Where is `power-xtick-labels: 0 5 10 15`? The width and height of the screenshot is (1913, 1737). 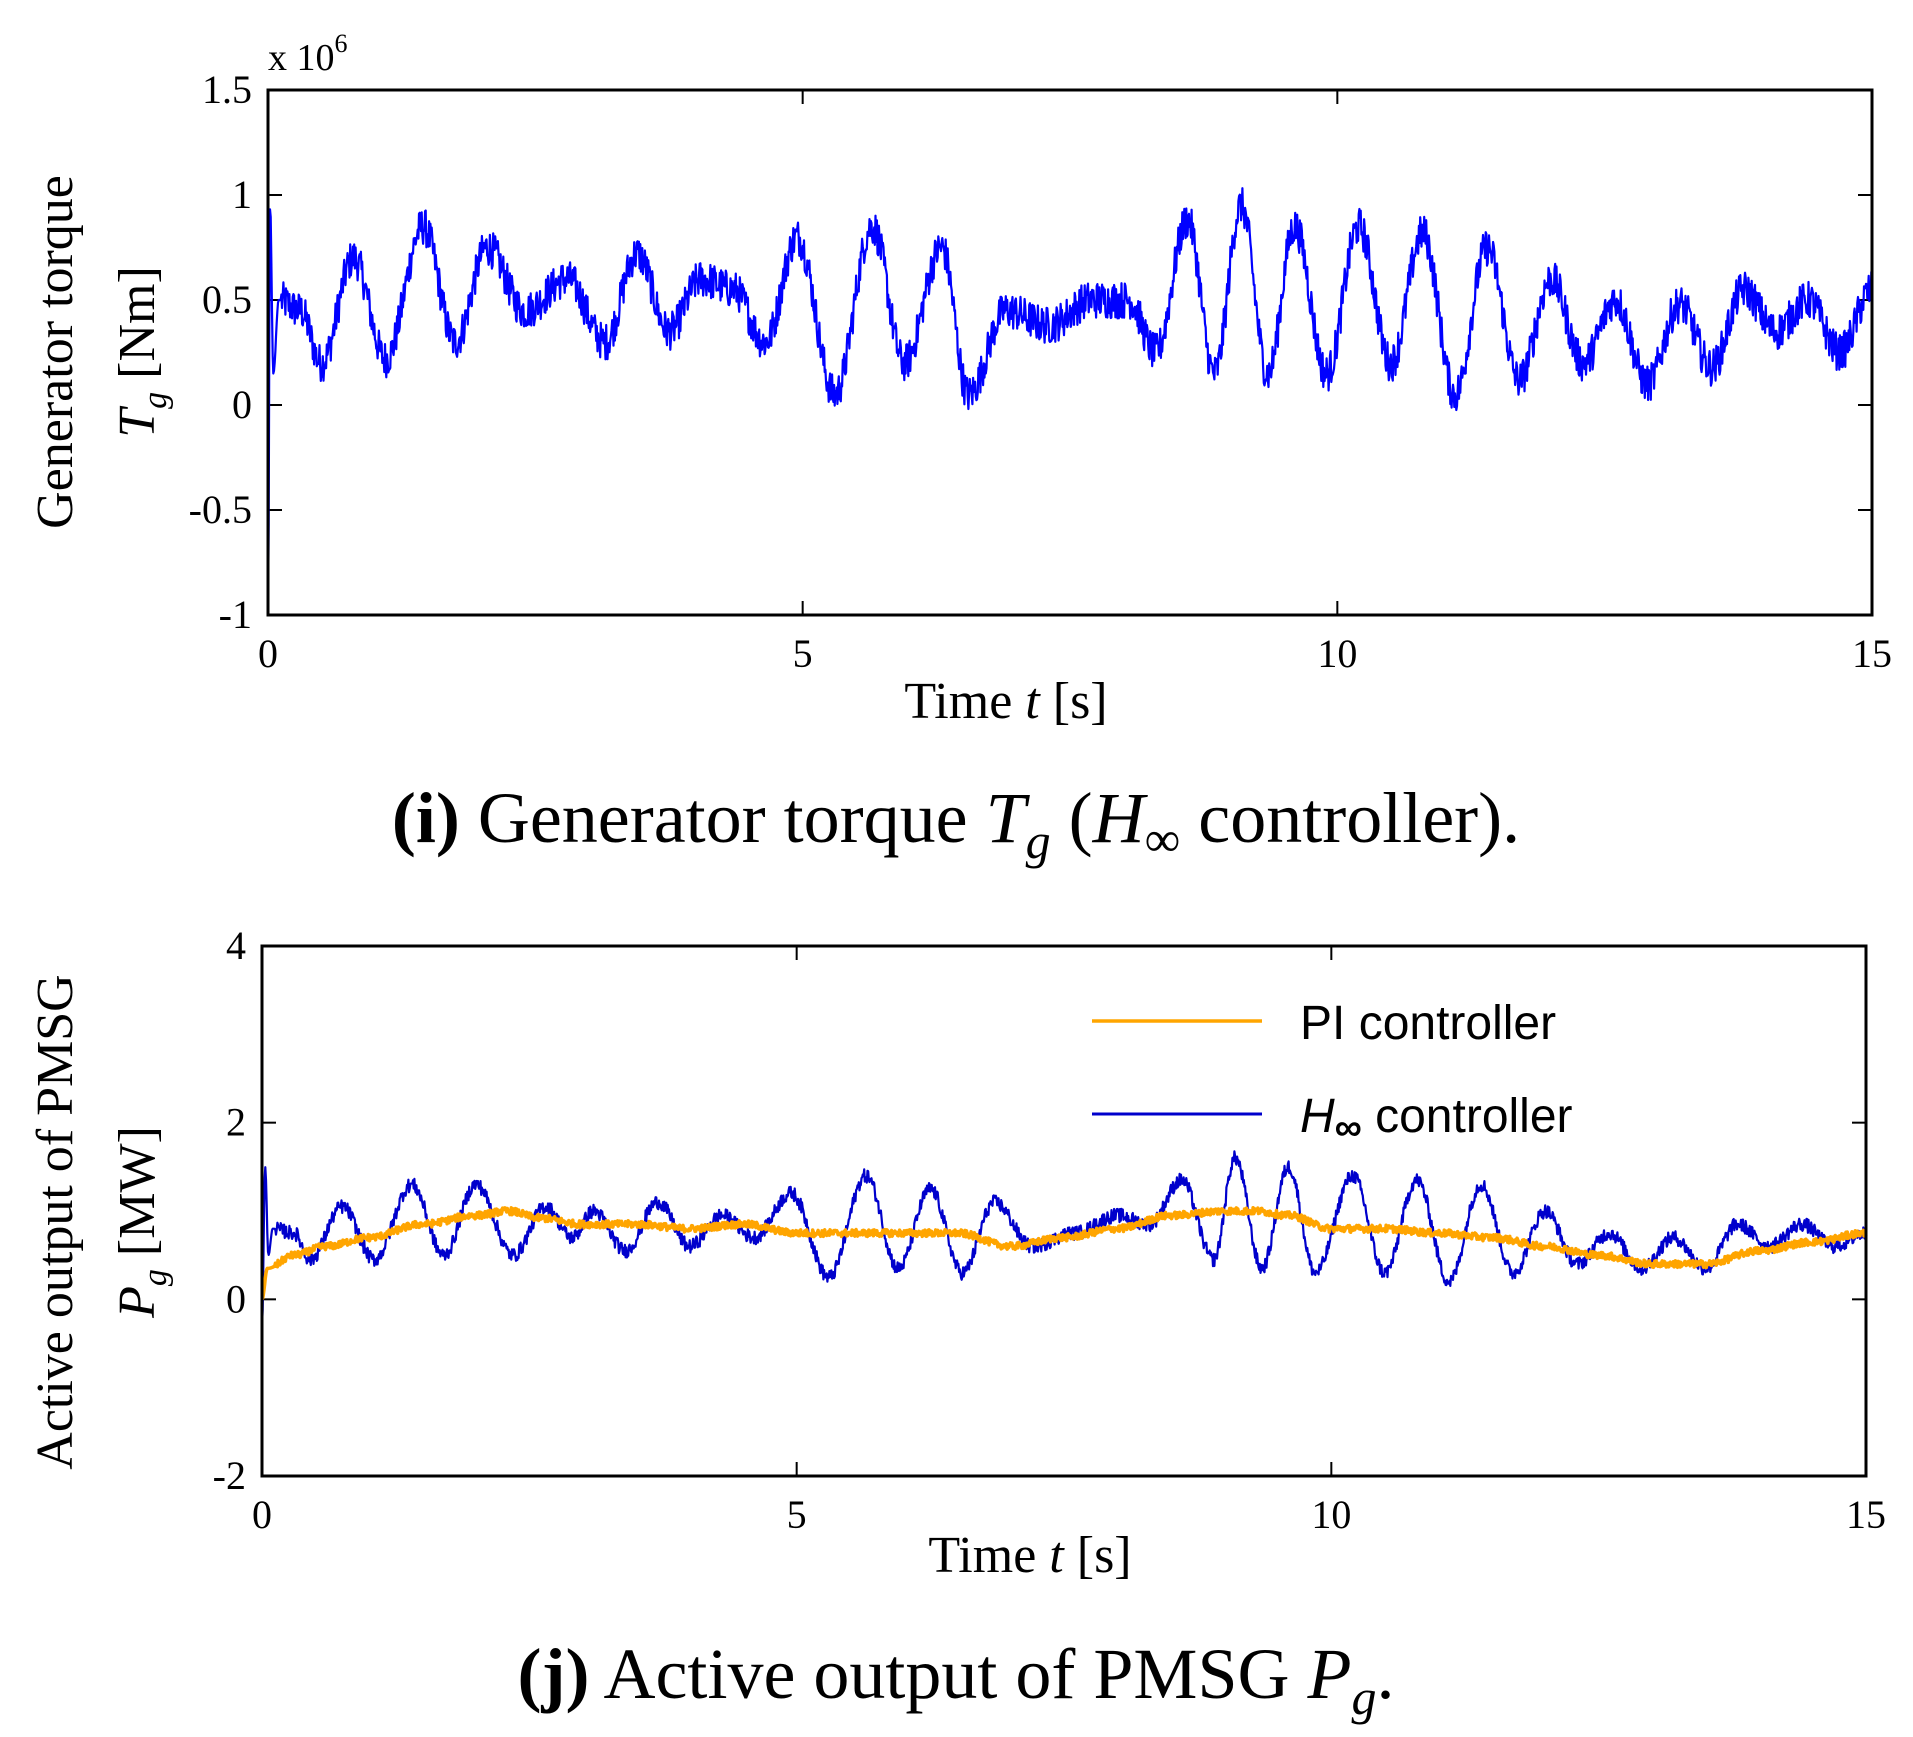
power-xtick-labels: 0 5 10 15 is located at coordinates (1069, 1514).